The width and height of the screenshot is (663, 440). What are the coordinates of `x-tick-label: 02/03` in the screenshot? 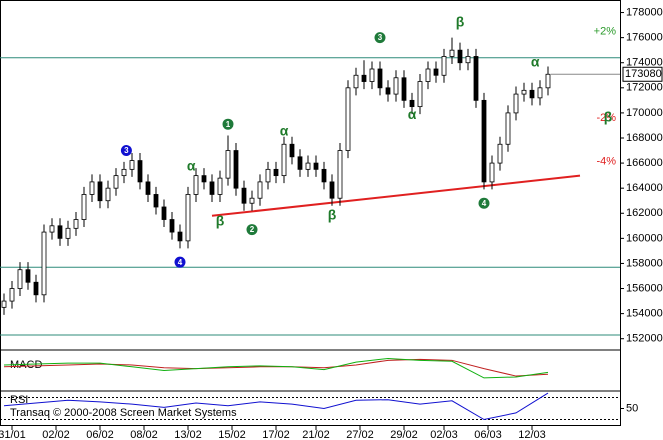 It's located at (444, 434).